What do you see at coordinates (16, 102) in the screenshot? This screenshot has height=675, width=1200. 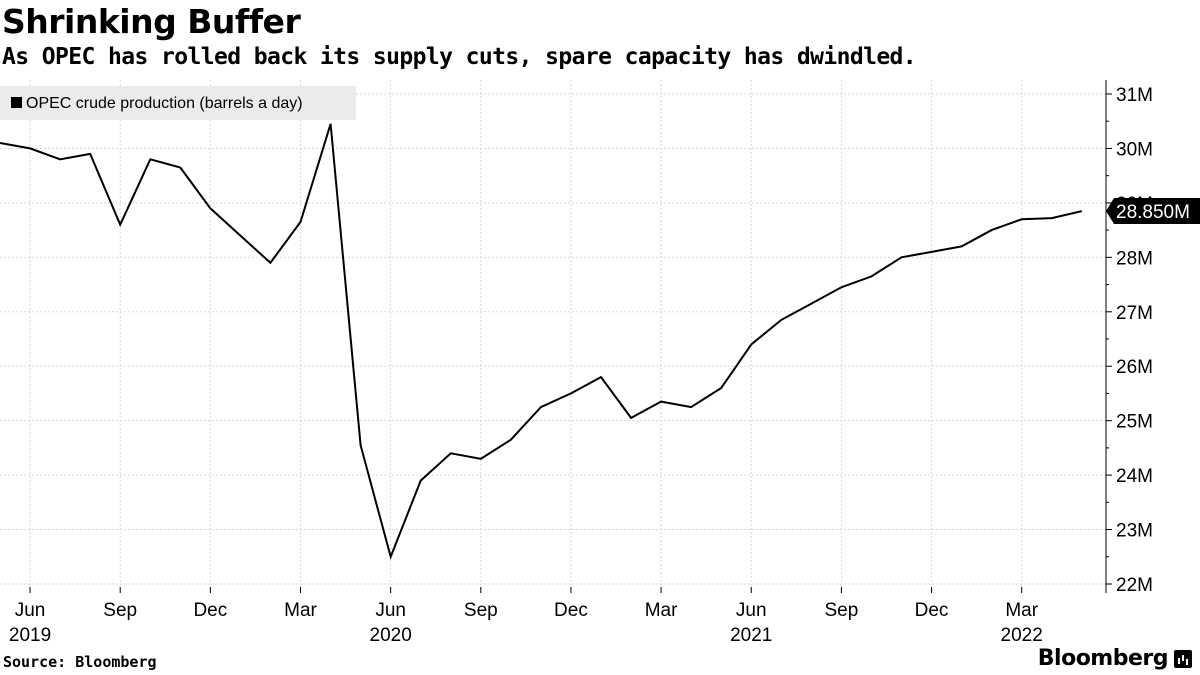 I see `legend-swatch` at bounding box center [16, 102].